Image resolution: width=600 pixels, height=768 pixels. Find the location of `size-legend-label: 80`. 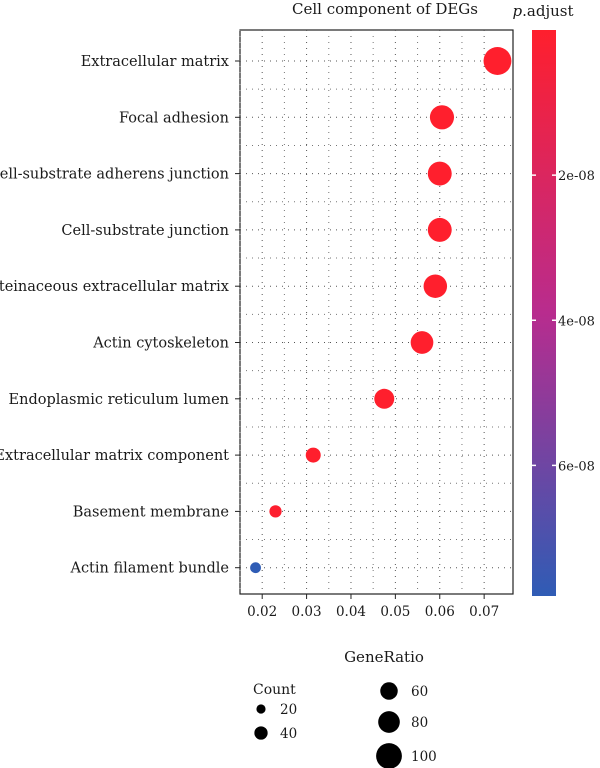

size-legend-label: 80 is located at coordinates (419, 723).